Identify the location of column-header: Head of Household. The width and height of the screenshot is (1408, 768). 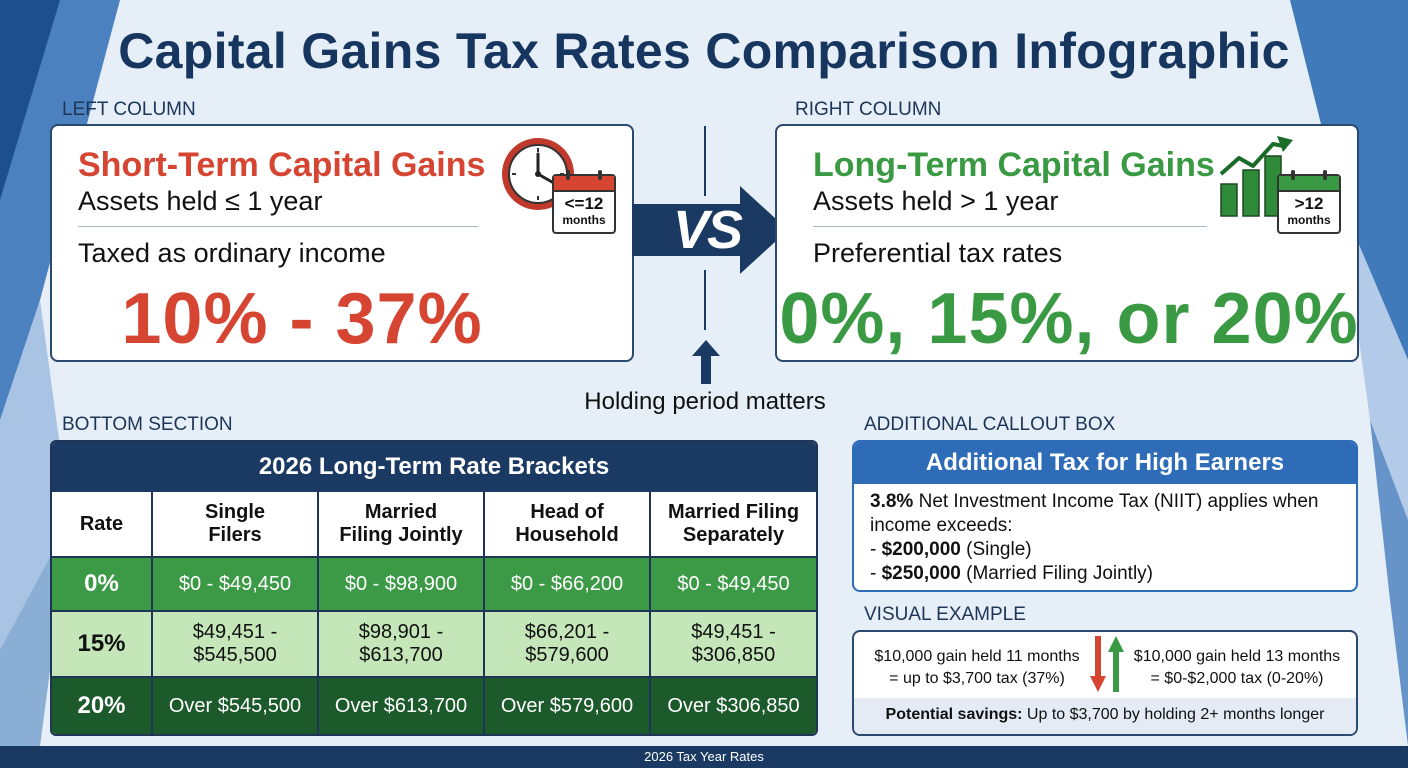
(567, 525).